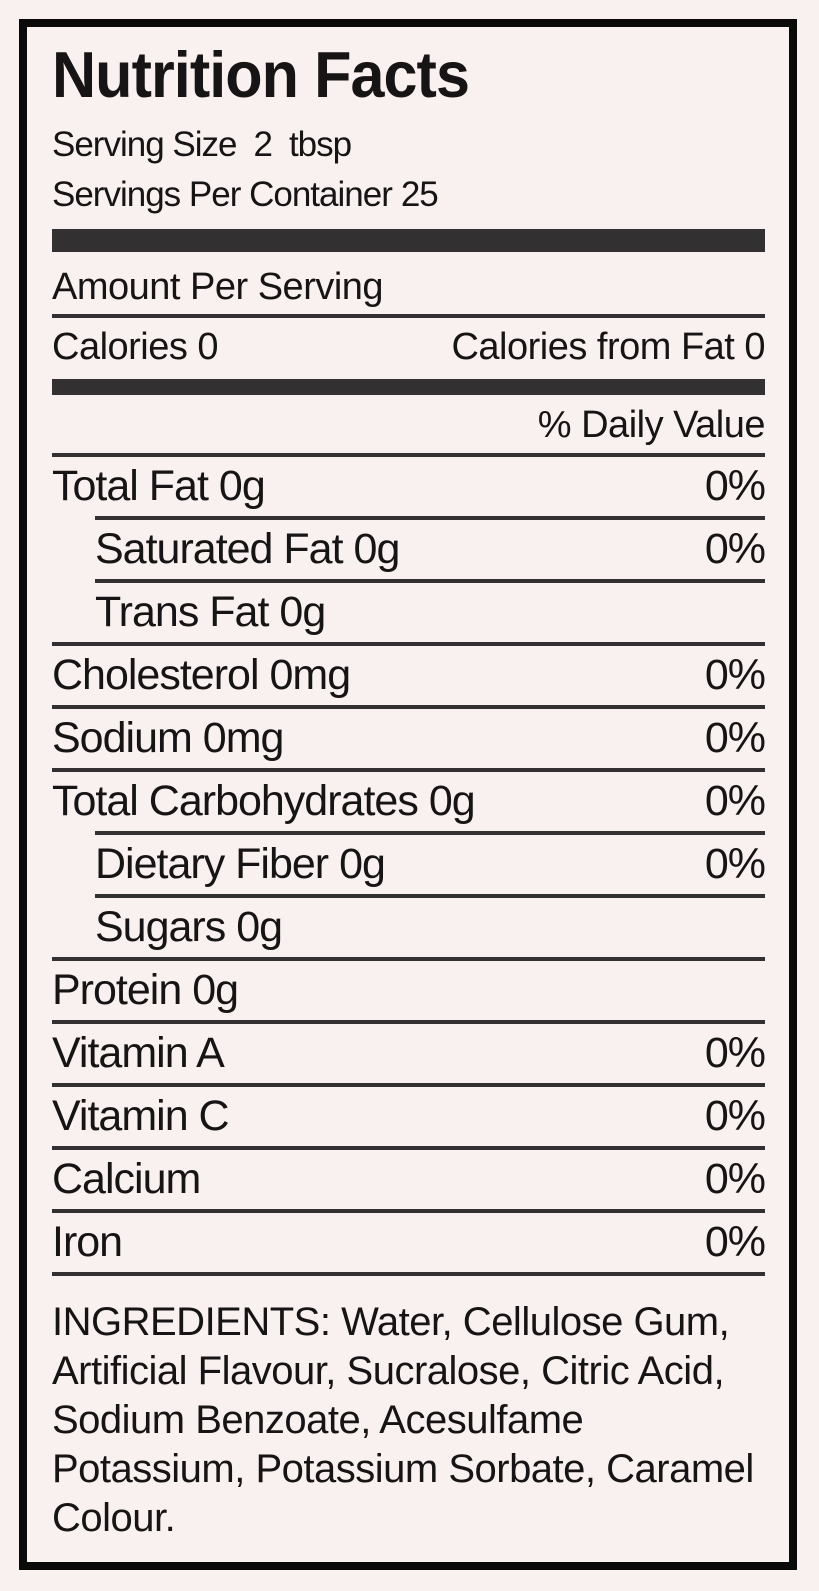 This screenshot has height=1591, width=819. I want to click on nutrient-name: Saturated Fat, so click(219, 549).